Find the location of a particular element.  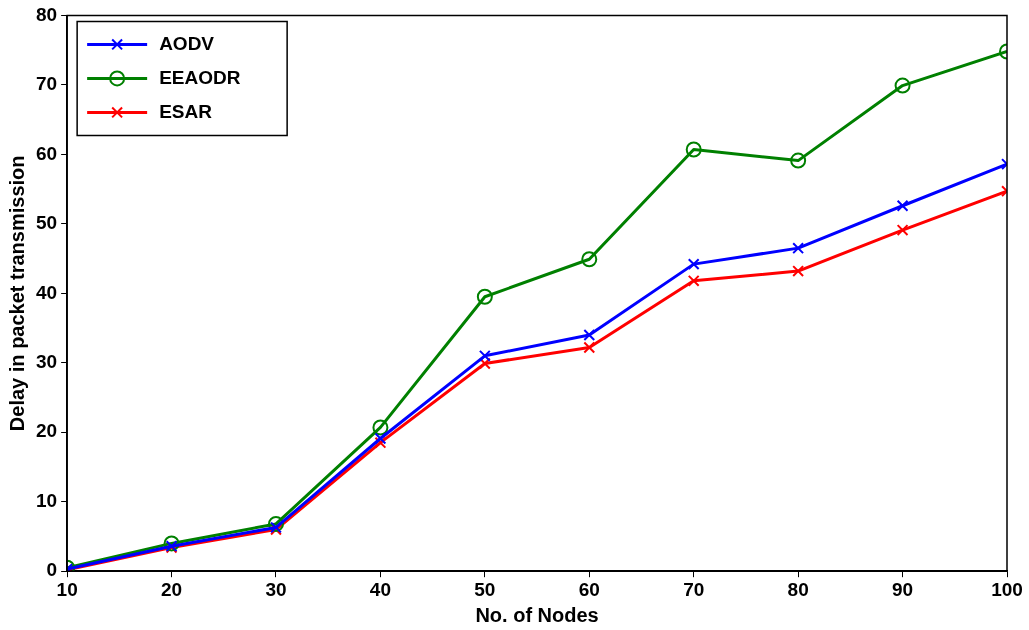

y-axis-title: Delay in packet transmission is located at coordinates (16, 293).